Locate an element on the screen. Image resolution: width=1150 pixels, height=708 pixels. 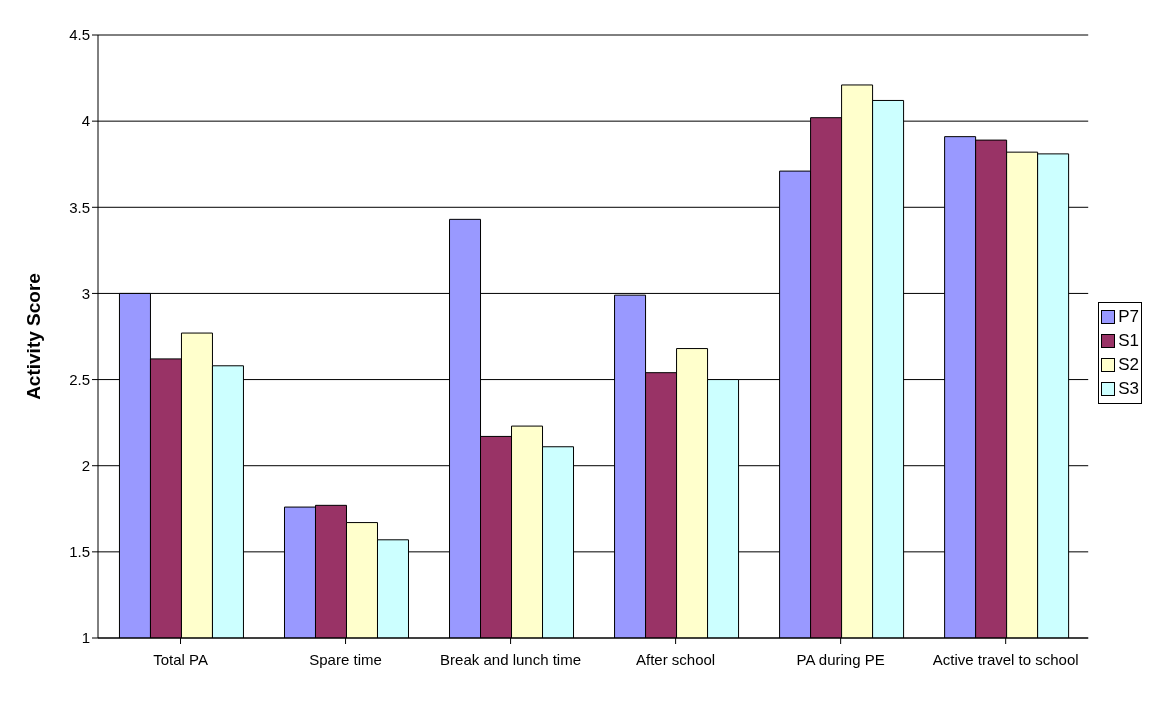
y-tick-label: 4.5 is located at coordinates (79, 35).